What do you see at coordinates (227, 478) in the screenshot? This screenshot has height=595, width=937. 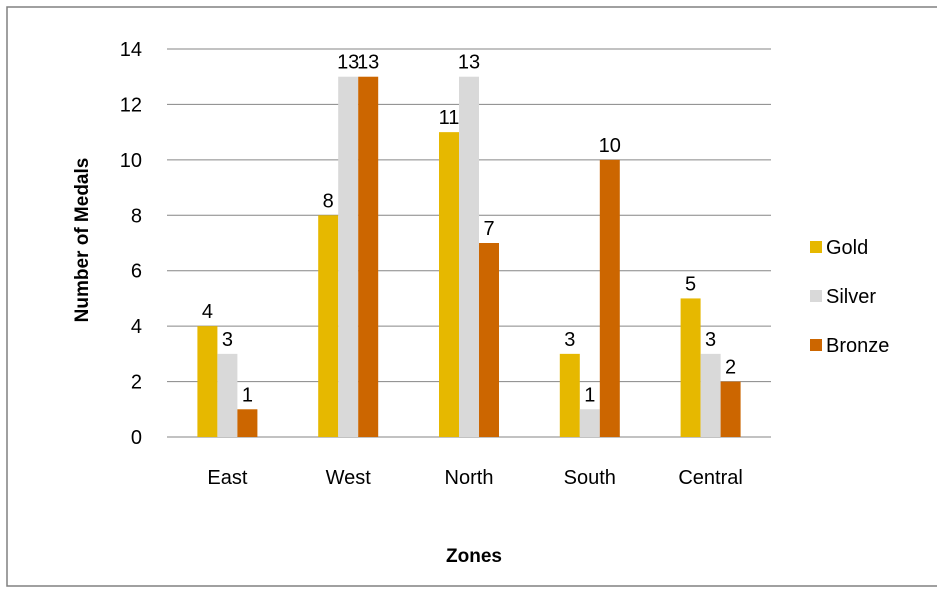 I see `x-tick-label: East` at bounding box center [227, 478].